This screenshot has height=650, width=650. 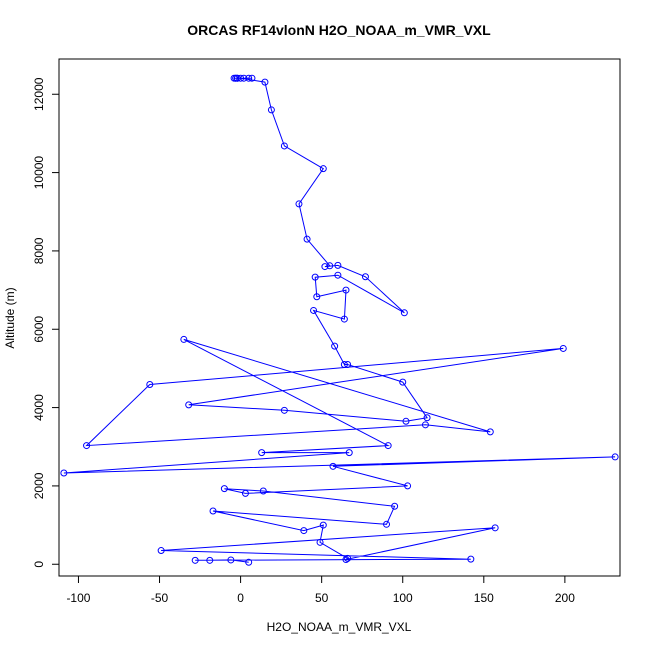 I want to click on x-tick-label: 100, so click(x=403, y=598).